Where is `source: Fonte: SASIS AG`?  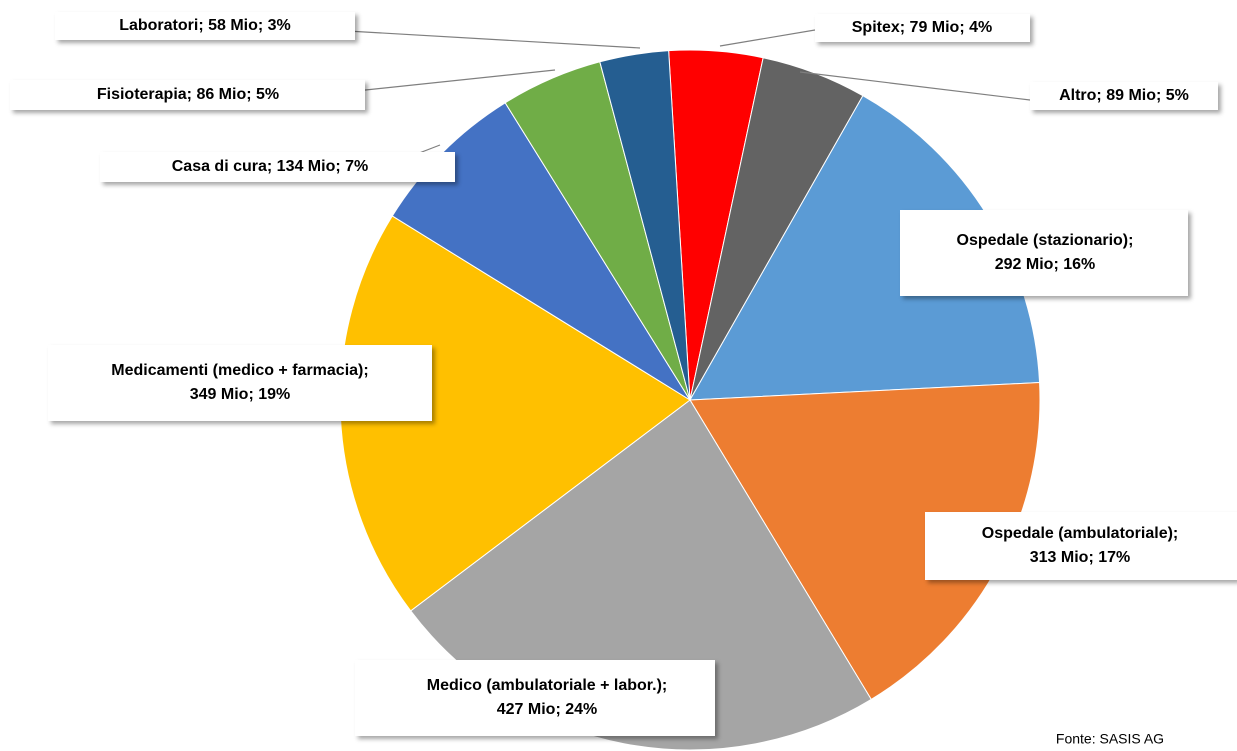 source: Fonte: SASIS AG is located at coordinates (1110, 739).